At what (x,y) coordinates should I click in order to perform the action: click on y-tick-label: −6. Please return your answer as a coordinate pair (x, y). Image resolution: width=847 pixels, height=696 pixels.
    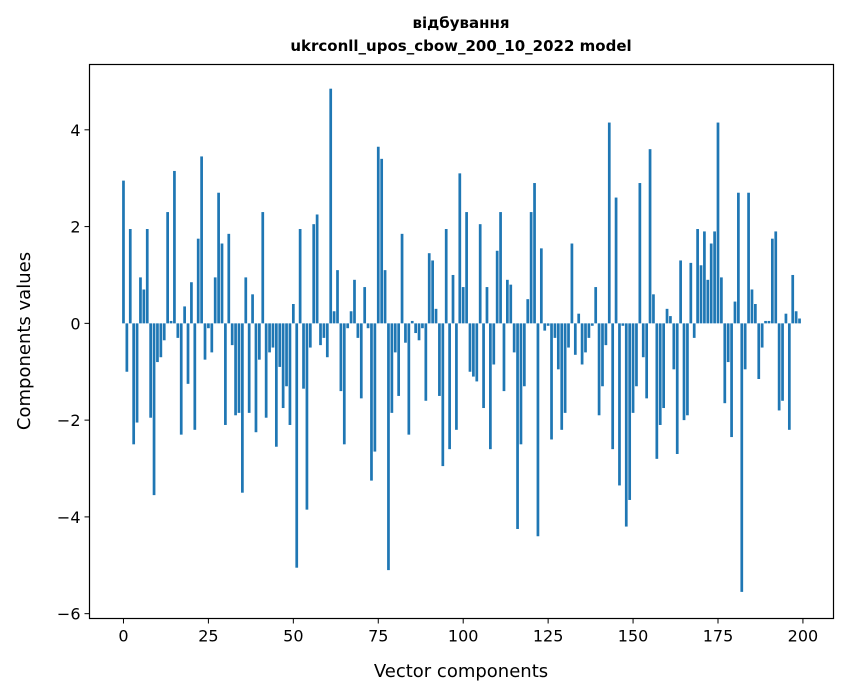
    Looking at the image, I should click on (69, 614).